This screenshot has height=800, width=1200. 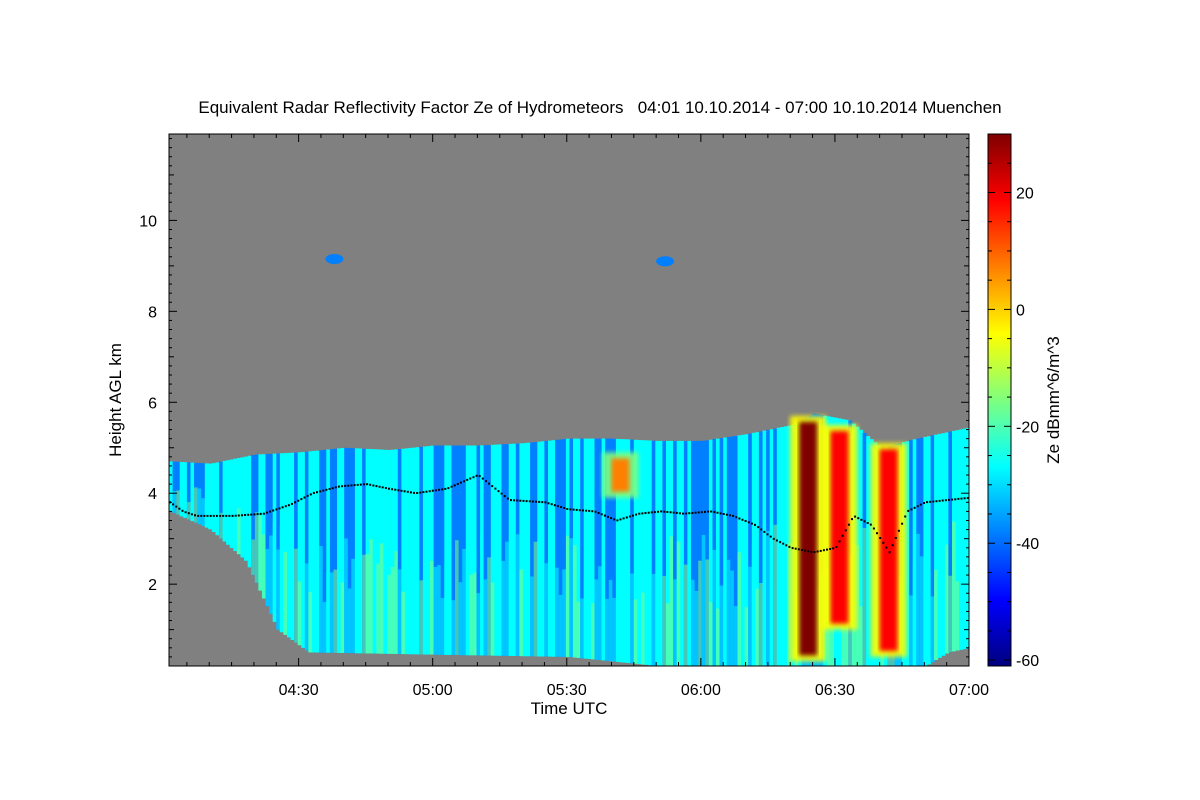 I want to click on x-tick-label: 05:30, so click(x=567, y=690).